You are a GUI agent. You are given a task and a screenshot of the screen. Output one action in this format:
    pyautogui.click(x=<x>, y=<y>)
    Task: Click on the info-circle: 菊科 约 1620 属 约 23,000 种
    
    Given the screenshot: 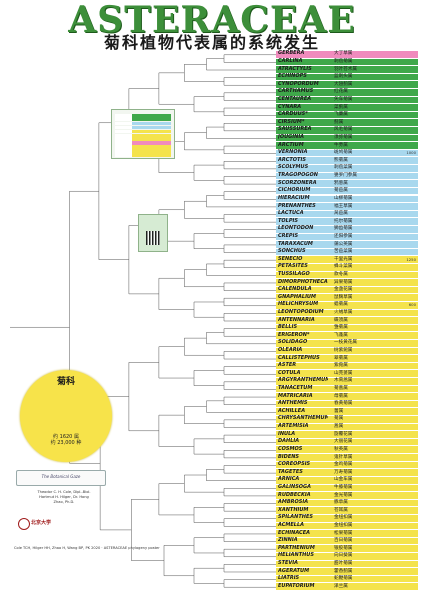 What is the action you would take?
    pyautogui.click(x=66, y=416)
    